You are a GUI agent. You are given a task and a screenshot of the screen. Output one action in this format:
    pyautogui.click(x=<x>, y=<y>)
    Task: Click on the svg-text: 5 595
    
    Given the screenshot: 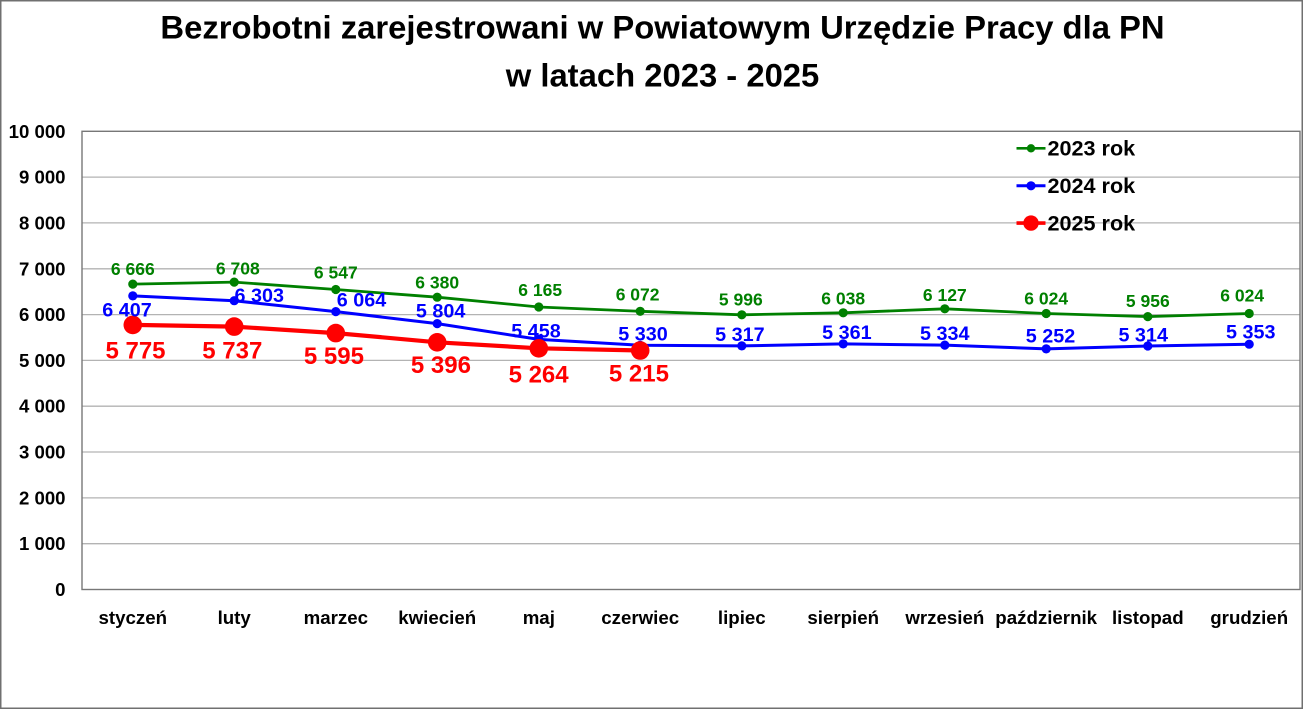 What is the action you would take?
    pyautogui.click(x=334, y=356)
    